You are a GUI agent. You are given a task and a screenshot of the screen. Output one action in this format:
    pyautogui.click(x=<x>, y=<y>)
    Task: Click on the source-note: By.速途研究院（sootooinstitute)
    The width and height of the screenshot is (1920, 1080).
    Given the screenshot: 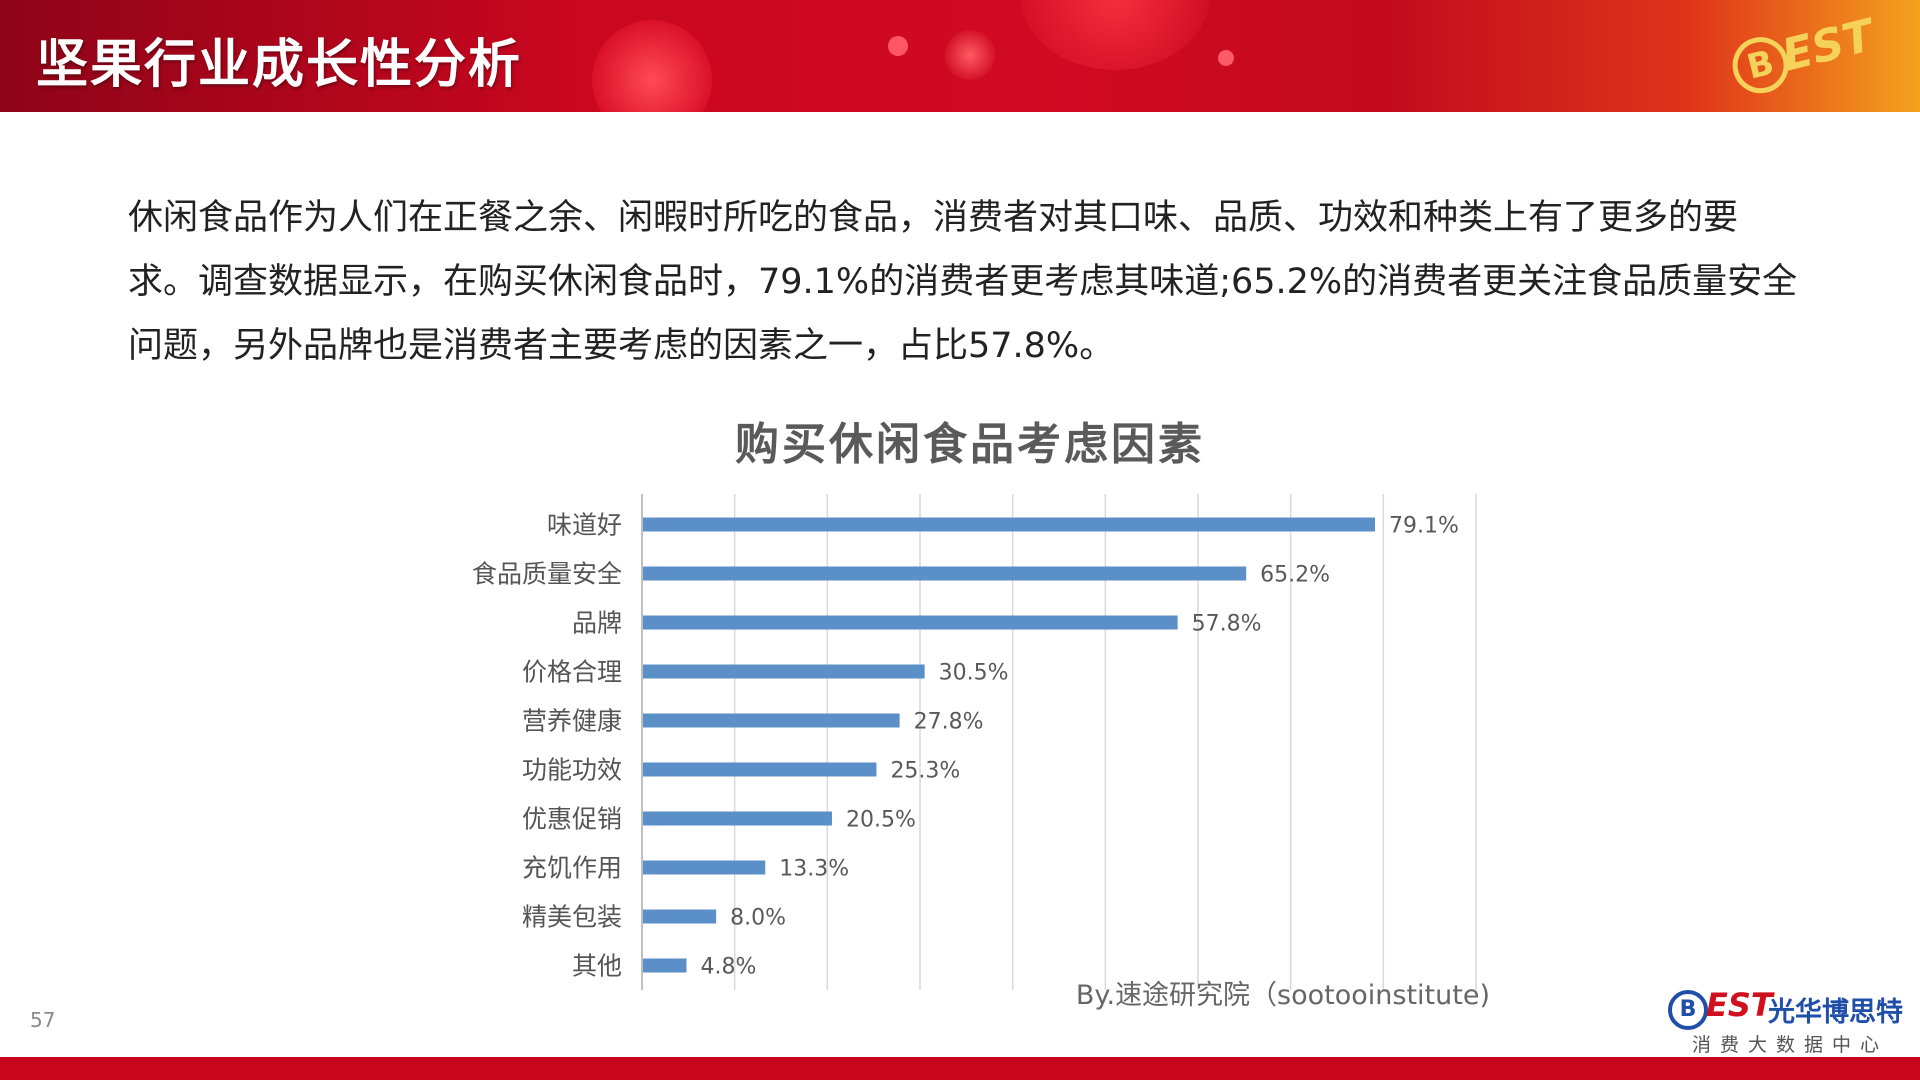 What is the action you would take?
    pyautogui.click(x=1283, y=995)
    